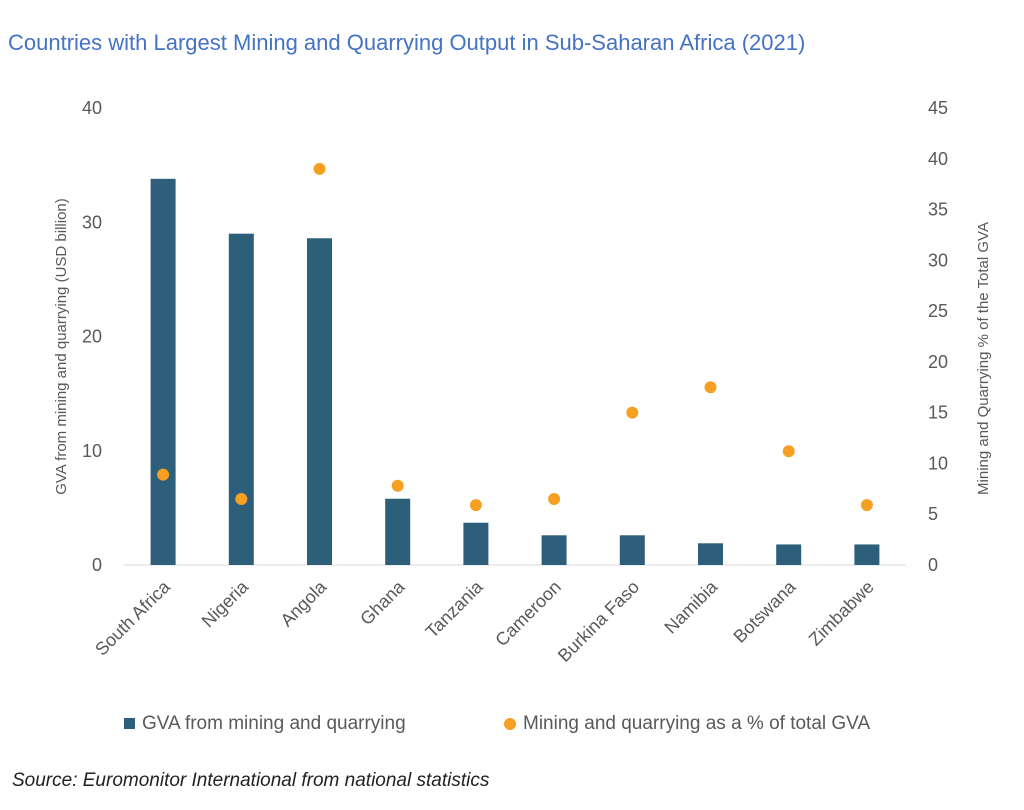  I want to click on y2-axis-label: Mining and Quarrying % of the Total GVA, so click(983, 358).